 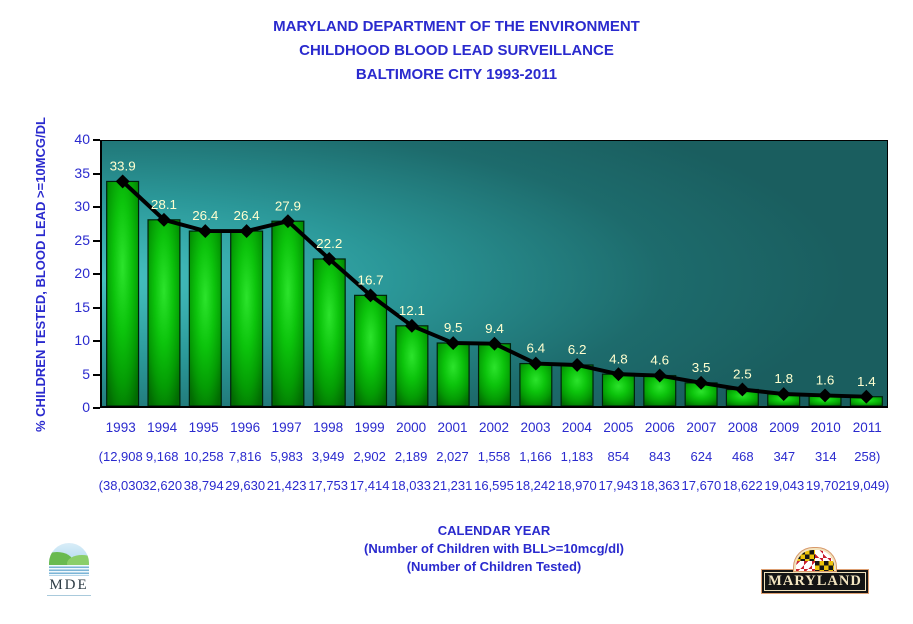 What do you see at coordinates (494, 485) in the screenshot?
I see `tested-count-2002: 16,595` at bounding box center [494, 485].